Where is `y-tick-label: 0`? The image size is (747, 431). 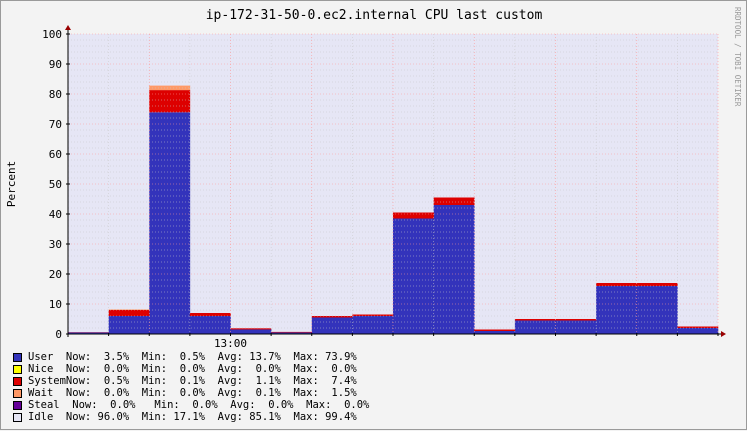 y-tick-label: 0 is located at coordinates (58, 334).